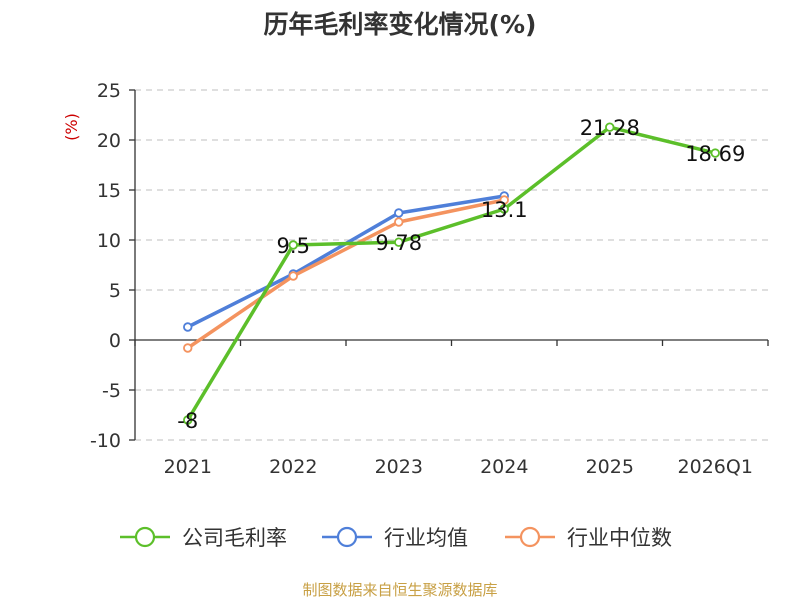 This screenshot has width=800, height=600. What do you see at coordinates (109, 91) in the screenshot?
I see `y-tick-label: 25` at bounding box center [109, 91].